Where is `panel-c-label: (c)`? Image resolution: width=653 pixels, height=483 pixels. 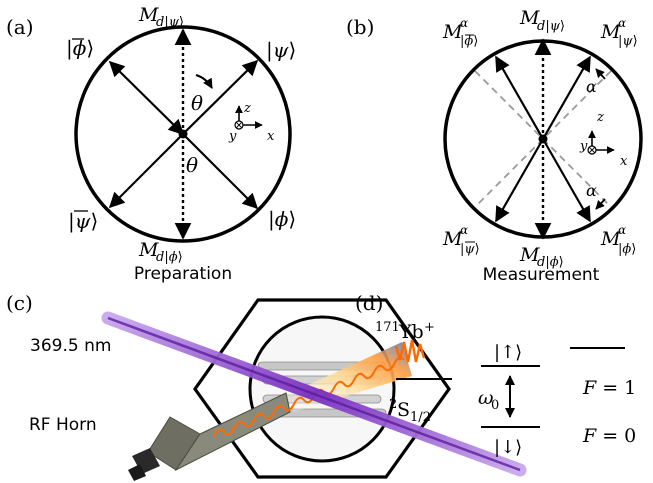 panel-c-label: (c) is located at coordinates (19, 303).